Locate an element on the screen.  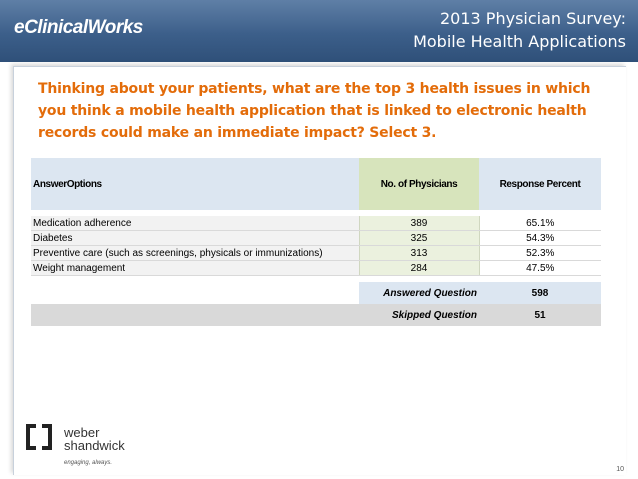
response-percent: 54.3% is located at coordinates (540, 238).